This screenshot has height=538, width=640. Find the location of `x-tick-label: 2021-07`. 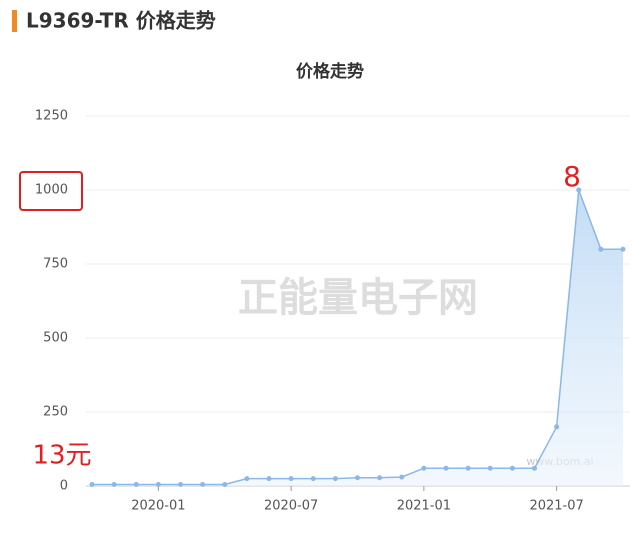

x-tick-label: 2021-07 is located at coordinates (556, 506).